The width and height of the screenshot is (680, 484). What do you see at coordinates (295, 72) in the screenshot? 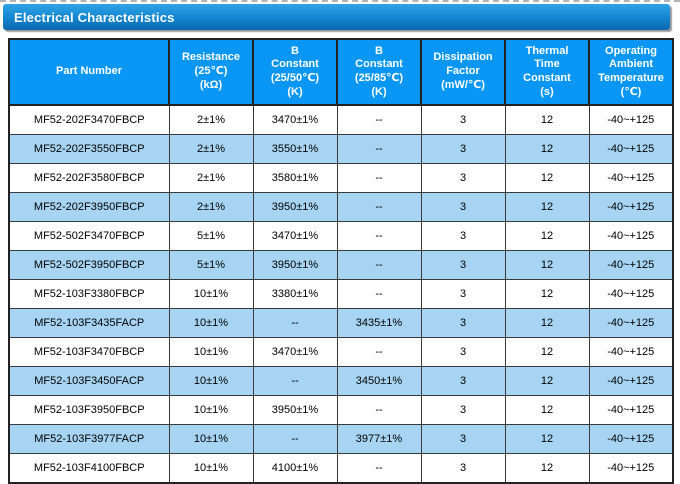
I see `column-header-2: B Constant (25/50℃) (K)` at bounding box center [295, 72].